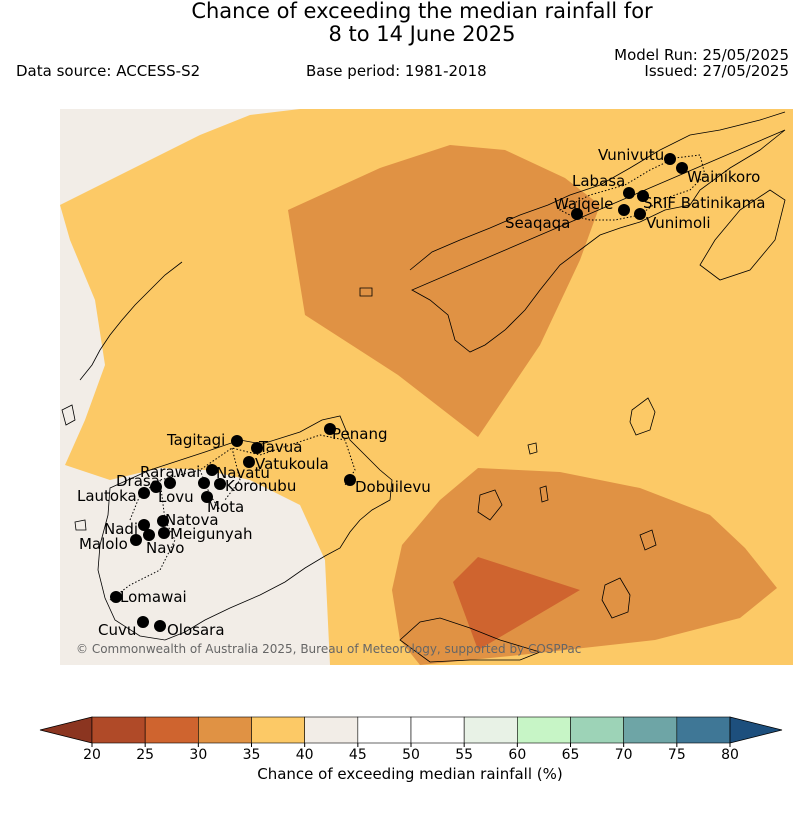 The height and width of the screenshot is (816, 804). I want to click on colorbar-tick-label: 20, so click(92, 755).